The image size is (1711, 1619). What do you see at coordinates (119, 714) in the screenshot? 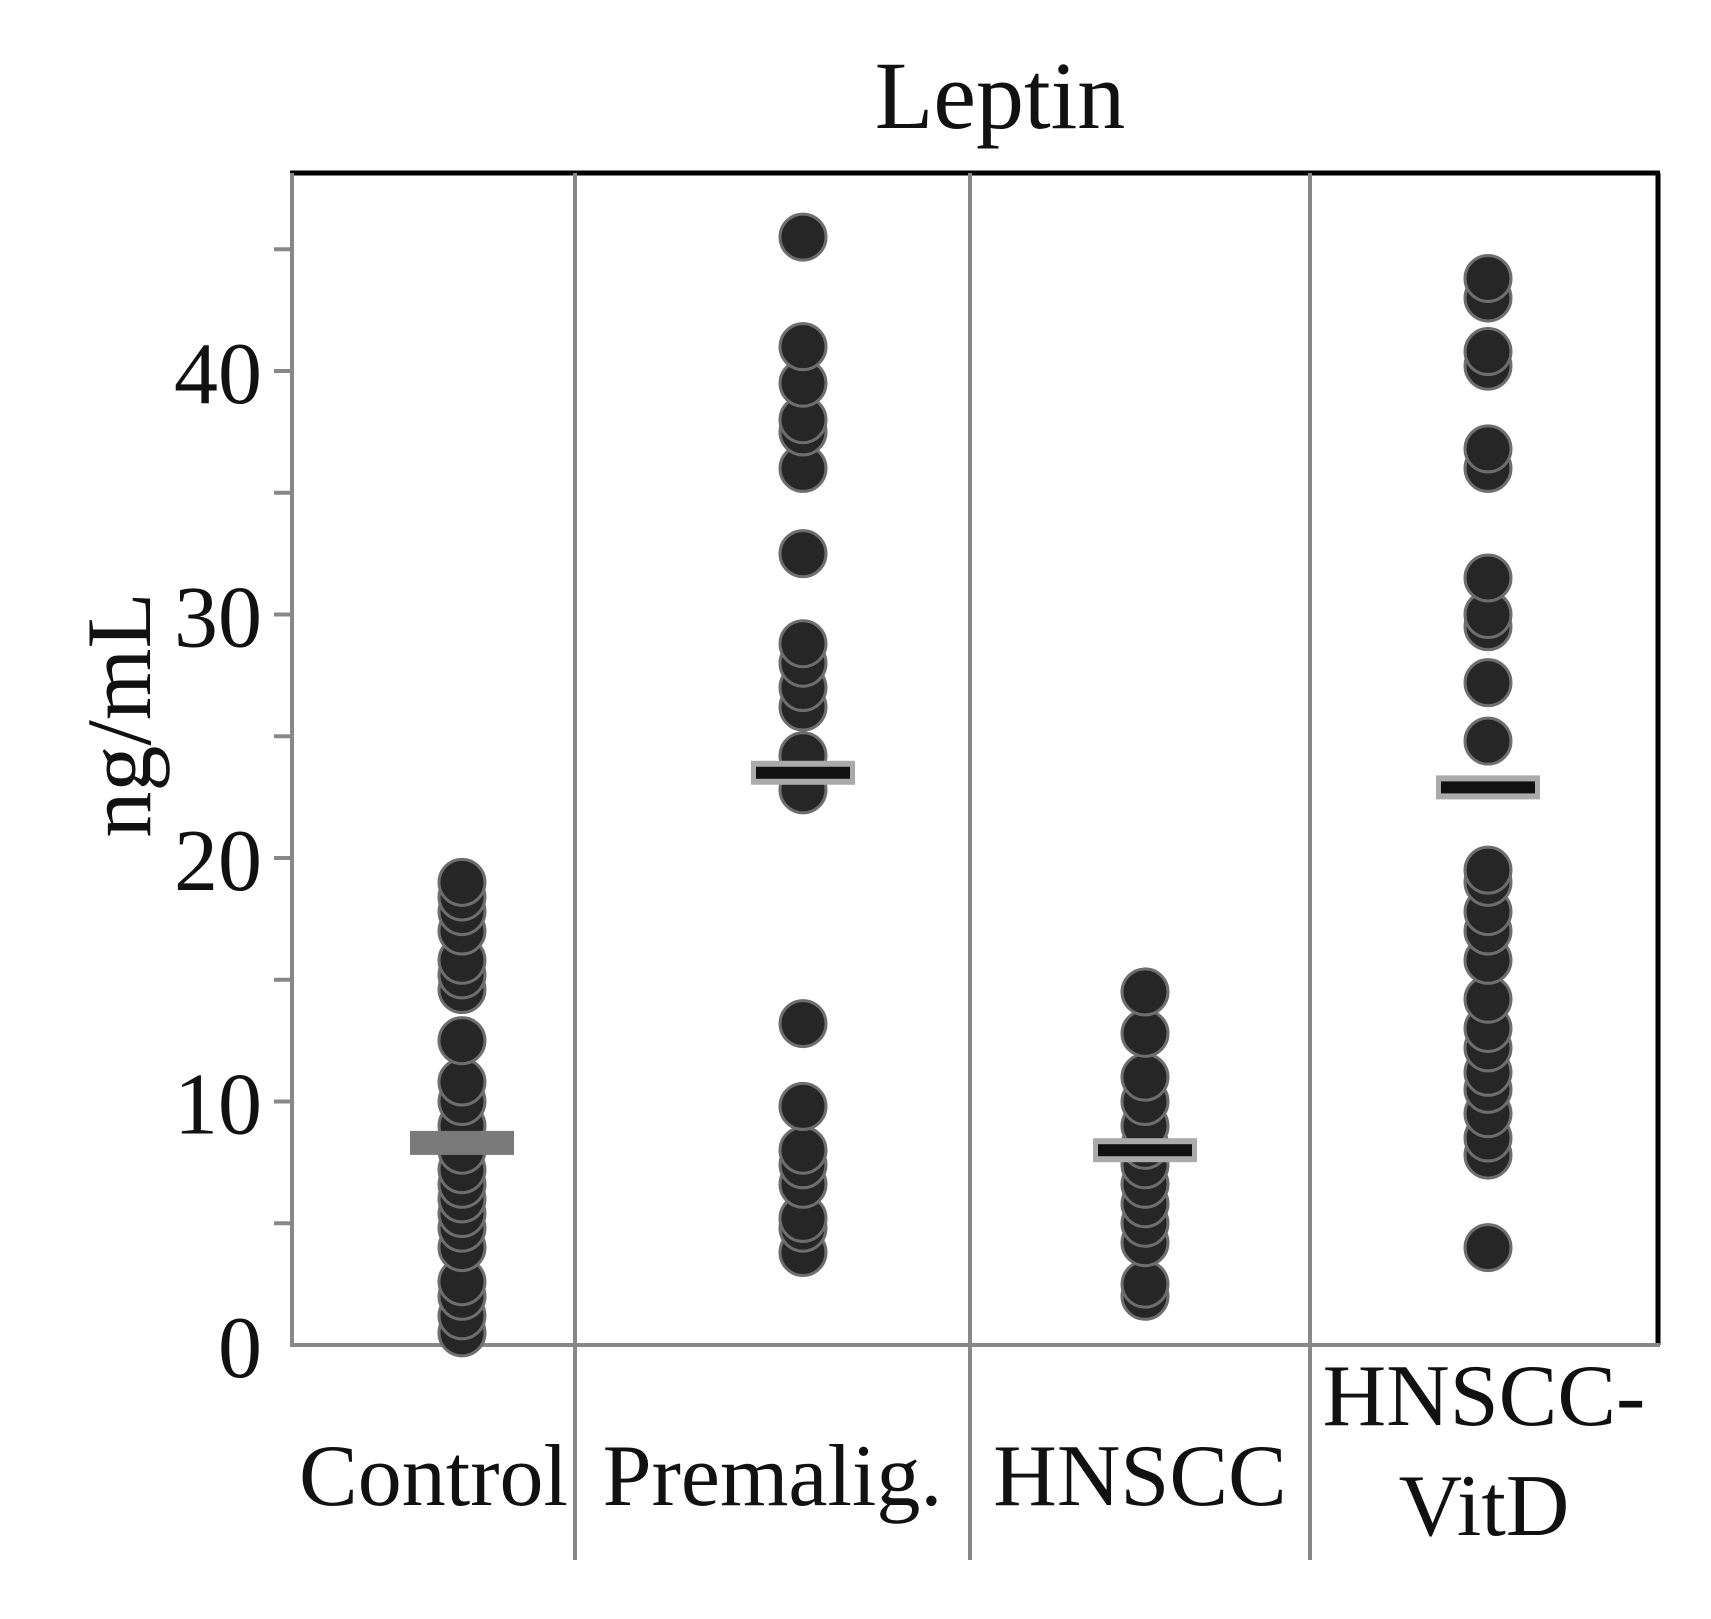
I see `y-axis-label: ng/mL` at bounding box center [119, 714].